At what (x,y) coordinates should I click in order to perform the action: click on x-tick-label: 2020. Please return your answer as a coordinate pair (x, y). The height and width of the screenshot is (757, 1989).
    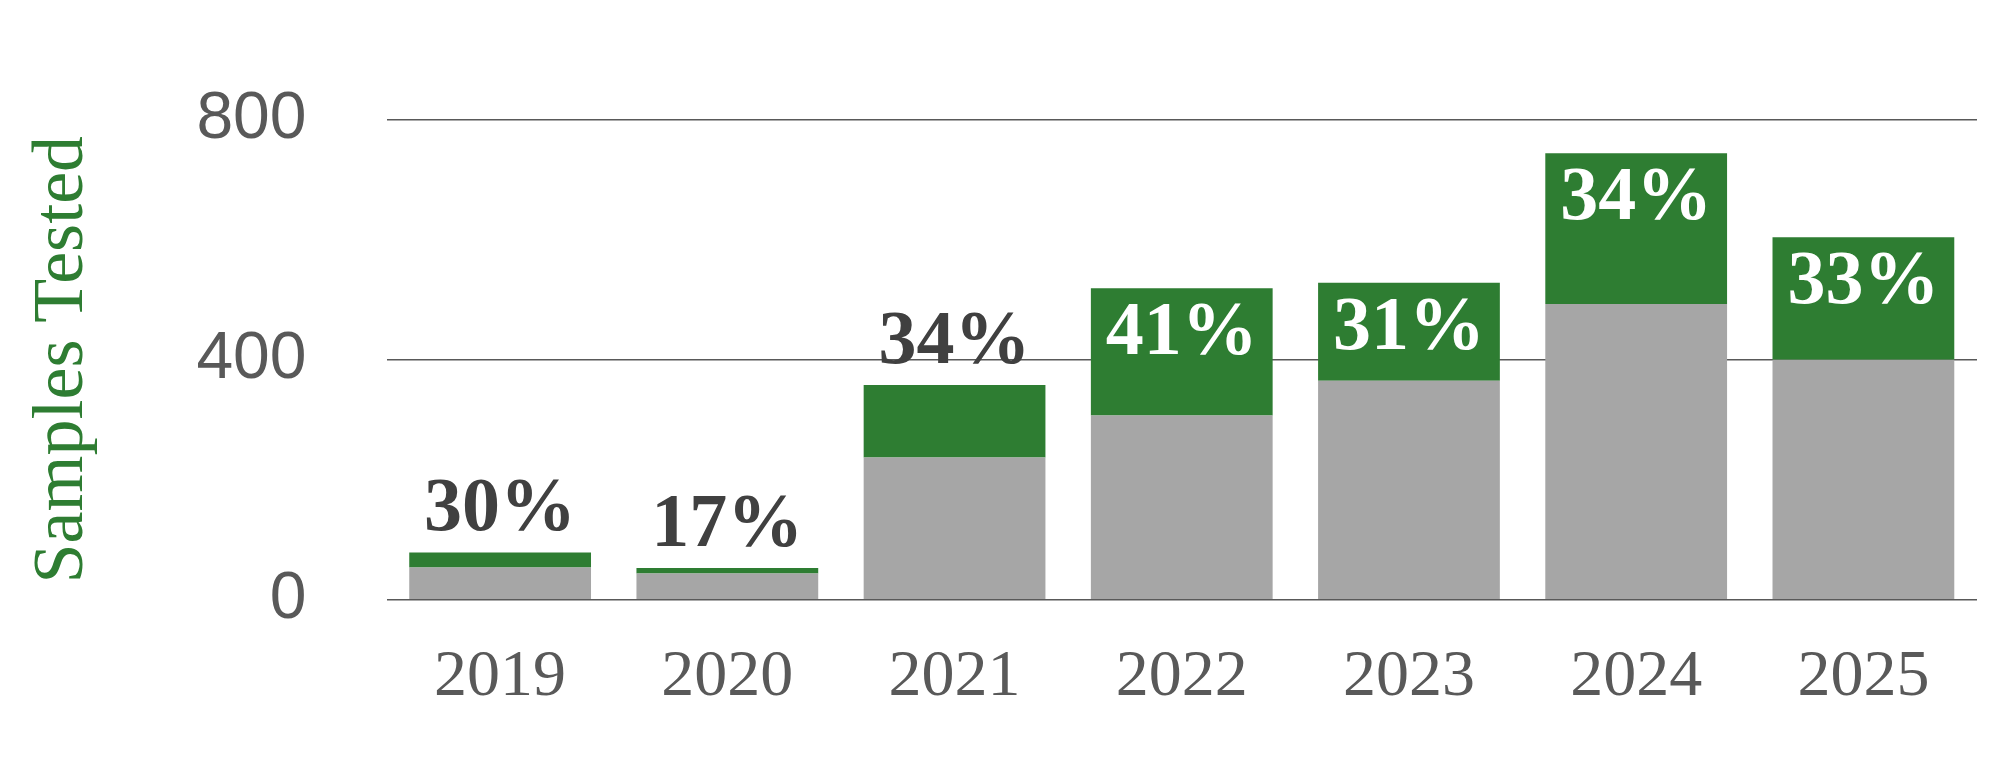
    Looking at the image, I should click on (727, 672).